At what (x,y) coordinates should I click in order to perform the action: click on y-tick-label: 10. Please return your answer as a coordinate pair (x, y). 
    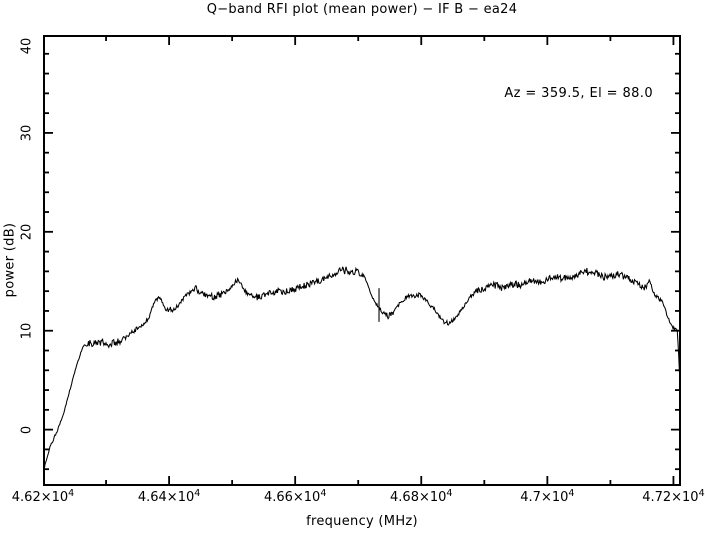
    Looking at the image, I should click on (27, 330).